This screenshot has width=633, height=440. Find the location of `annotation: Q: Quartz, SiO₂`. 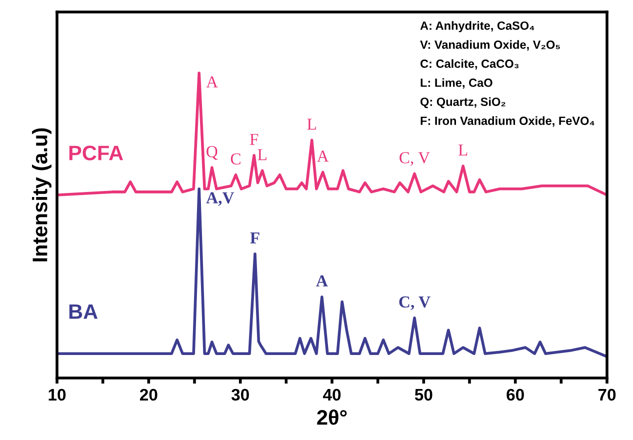

annotation: Q: Quartz, SiO₂ is located at coordinates (463, 102).